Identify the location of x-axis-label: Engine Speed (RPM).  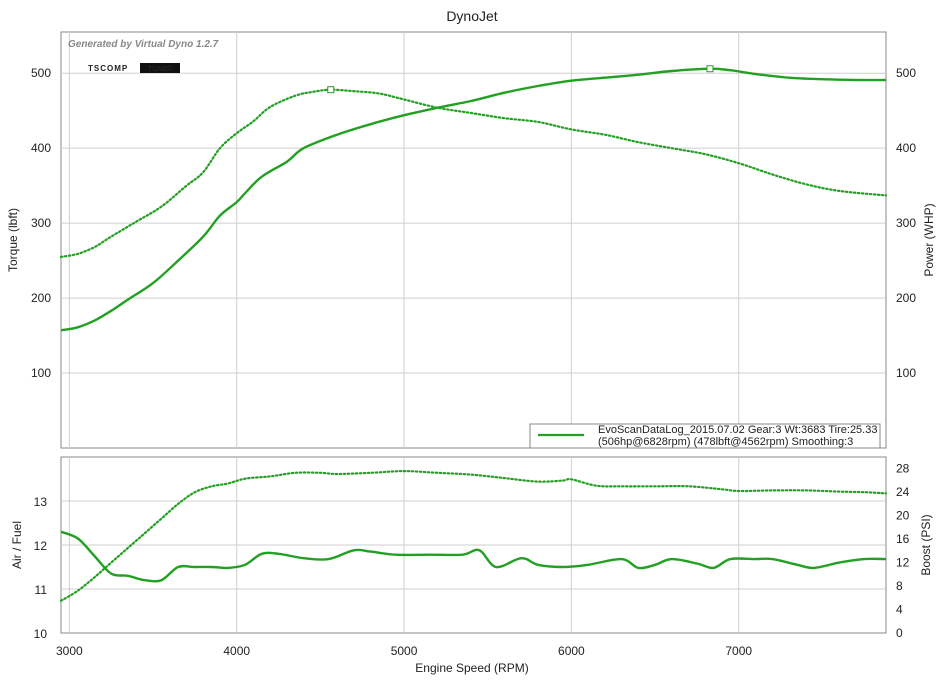
(471, 668).